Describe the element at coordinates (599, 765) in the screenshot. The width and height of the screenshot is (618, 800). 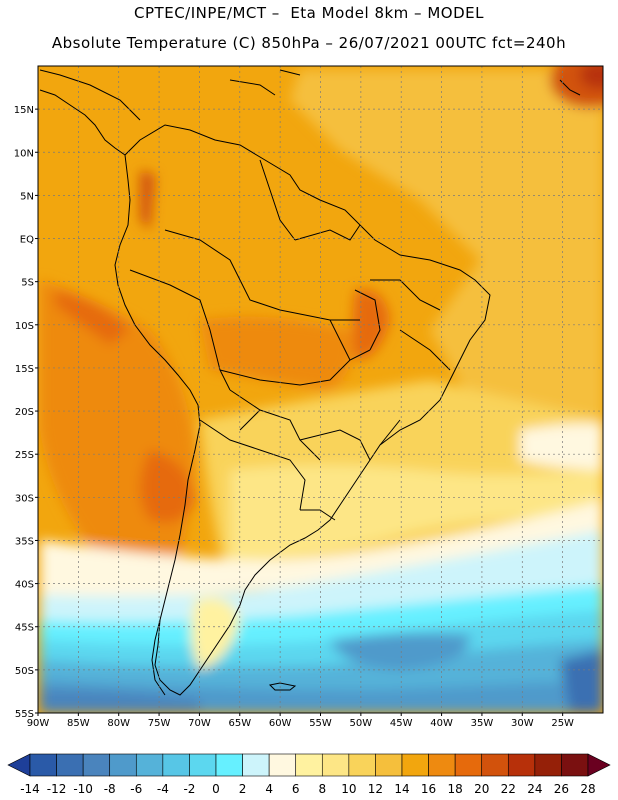
I see `colorbar-max-arrow` at that location.